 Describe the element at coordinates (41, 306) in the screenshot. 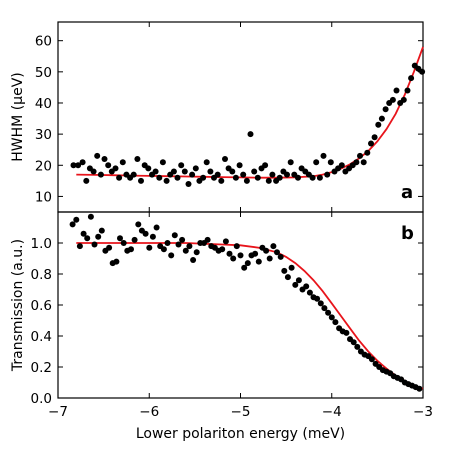

I see `y-tick-label: 0.6` at that location.